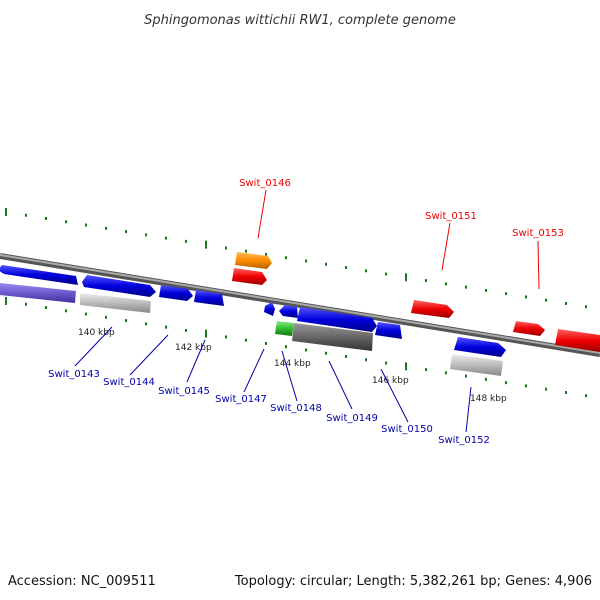 The width and height of the screenshot is (600, 600). I want to click on scale-label: 146 kbp, so click(390, 381).